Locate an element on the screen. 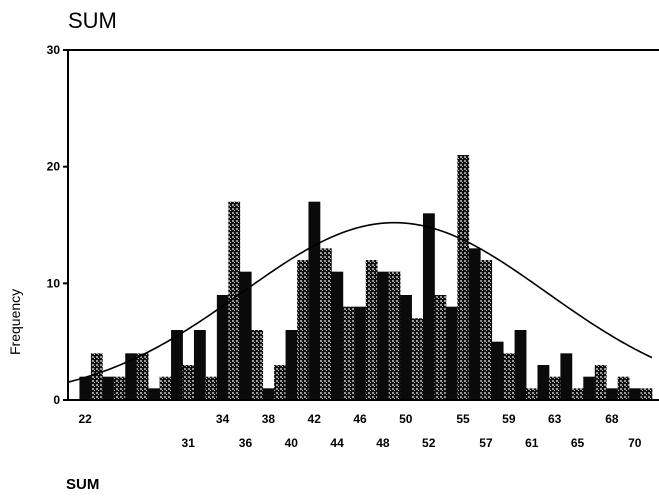 This screenshot has width=659, height=500. y-axis-title: Frequency is located at coordinates (15, 322).